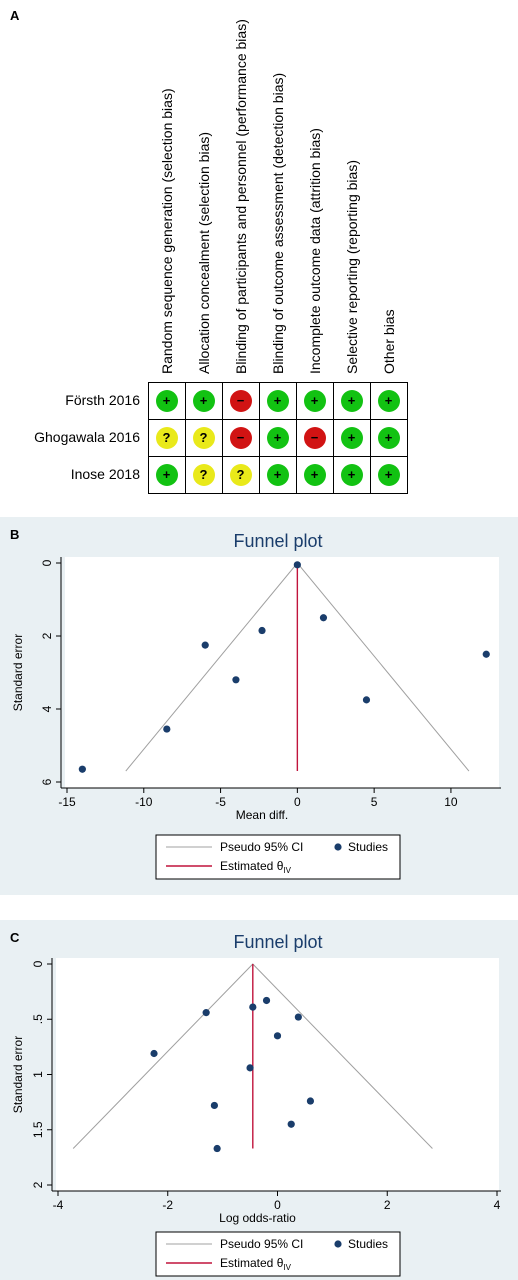 The height and width of the screenshot is (1280, 518). Describe the element at coordinates (105, 474) in the screenshot. I see `study-label: Inose 2018` at that location.